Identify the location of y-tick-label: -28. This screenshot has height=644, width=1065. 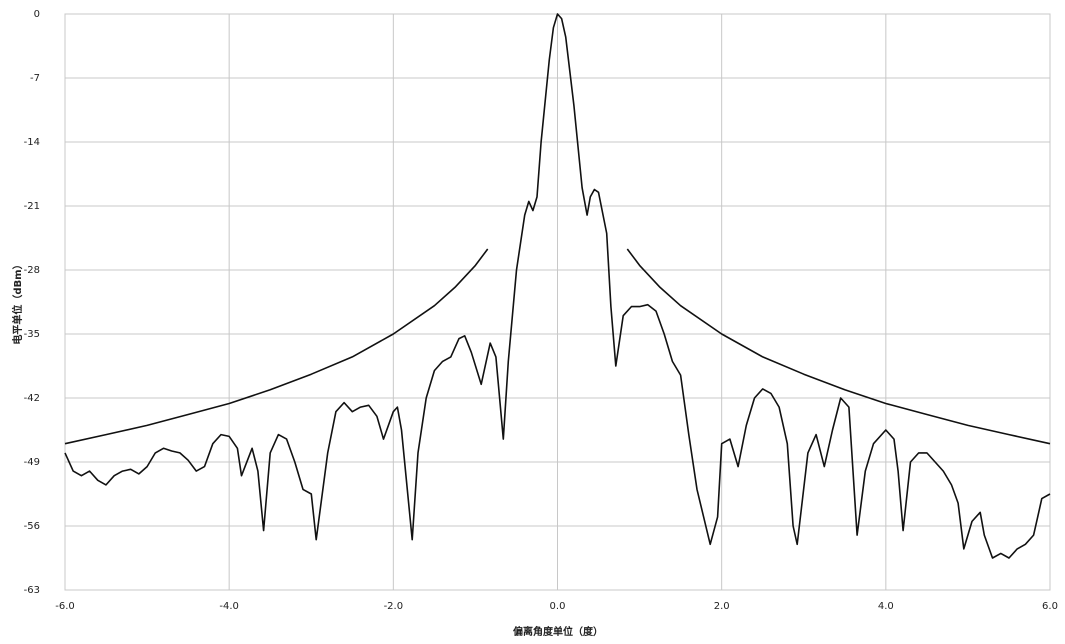
(32, 270).